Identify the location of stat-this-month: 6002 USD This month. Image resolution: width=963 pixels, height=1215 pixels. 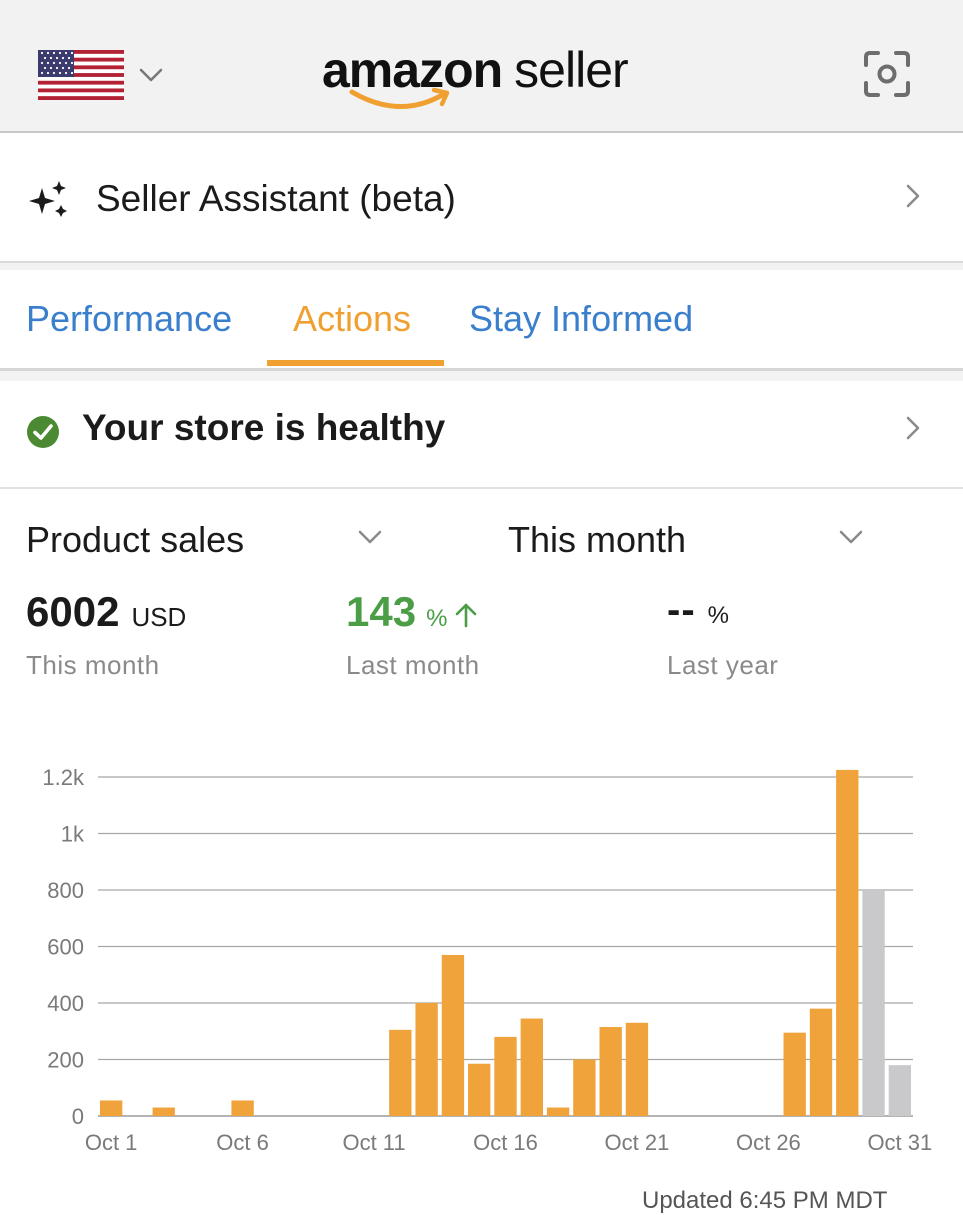
(106, 634).